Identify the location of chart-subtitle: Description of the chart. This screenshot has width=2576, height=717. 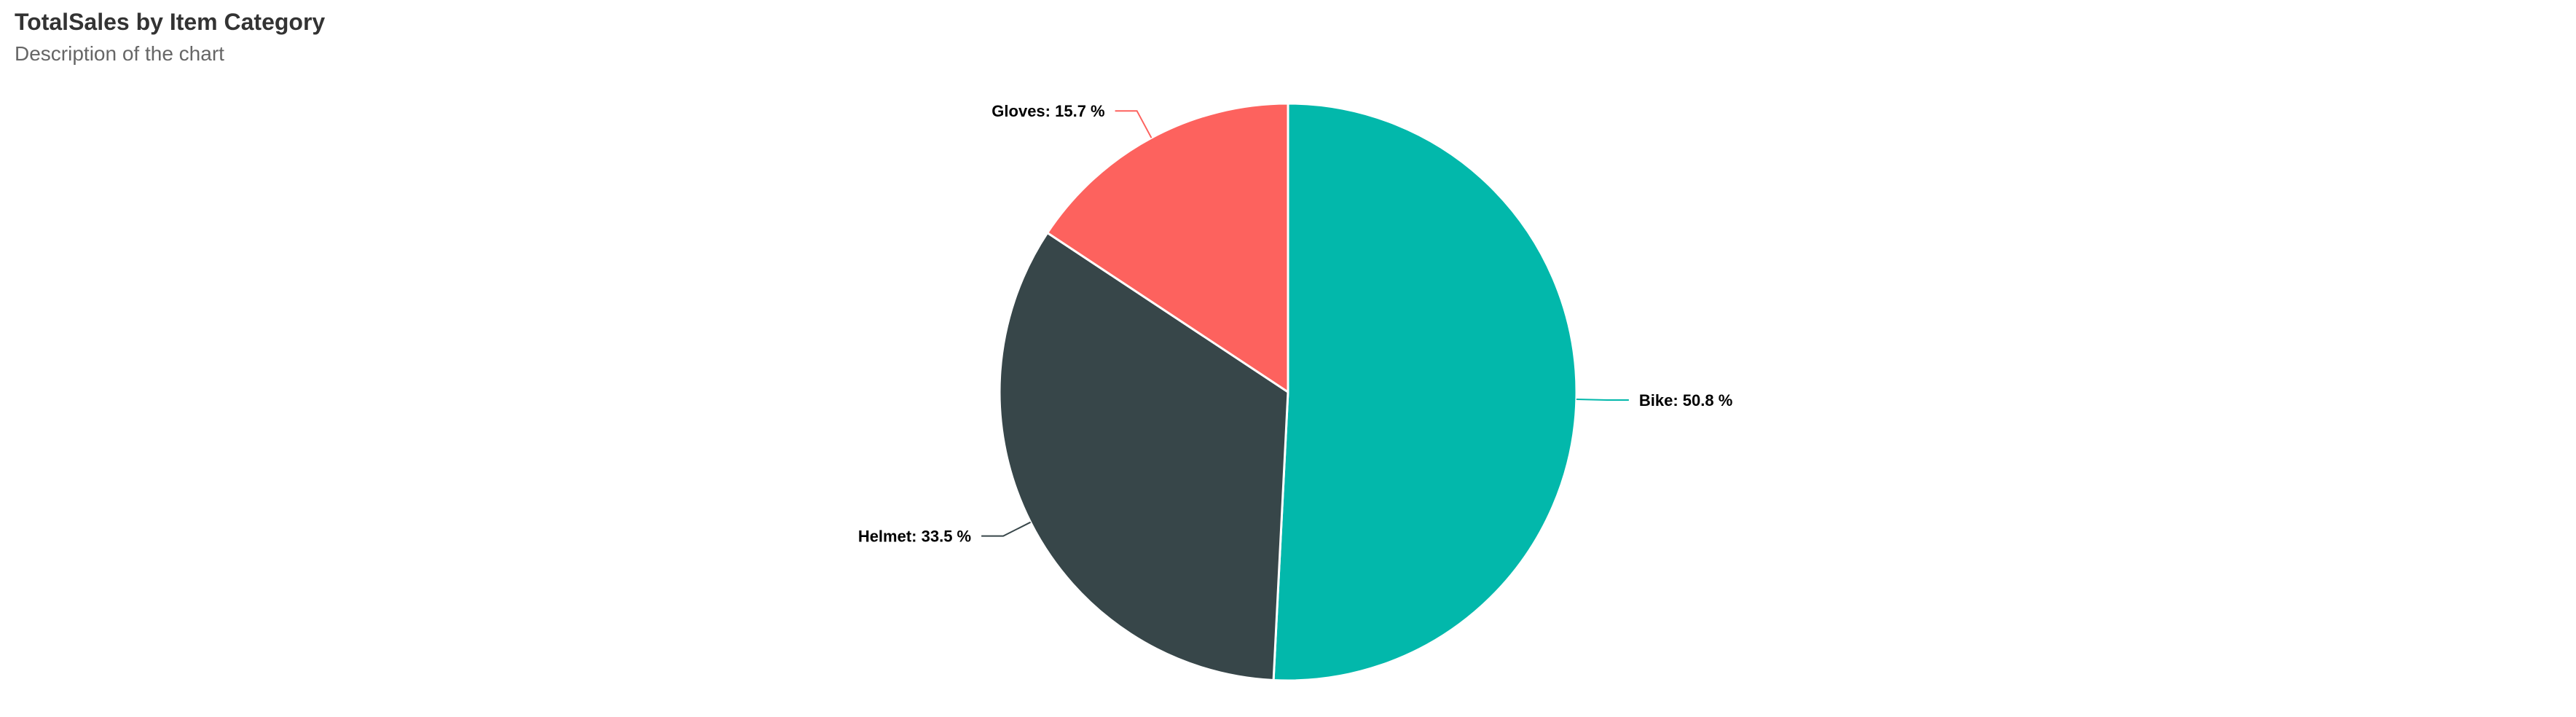
(119, 53).